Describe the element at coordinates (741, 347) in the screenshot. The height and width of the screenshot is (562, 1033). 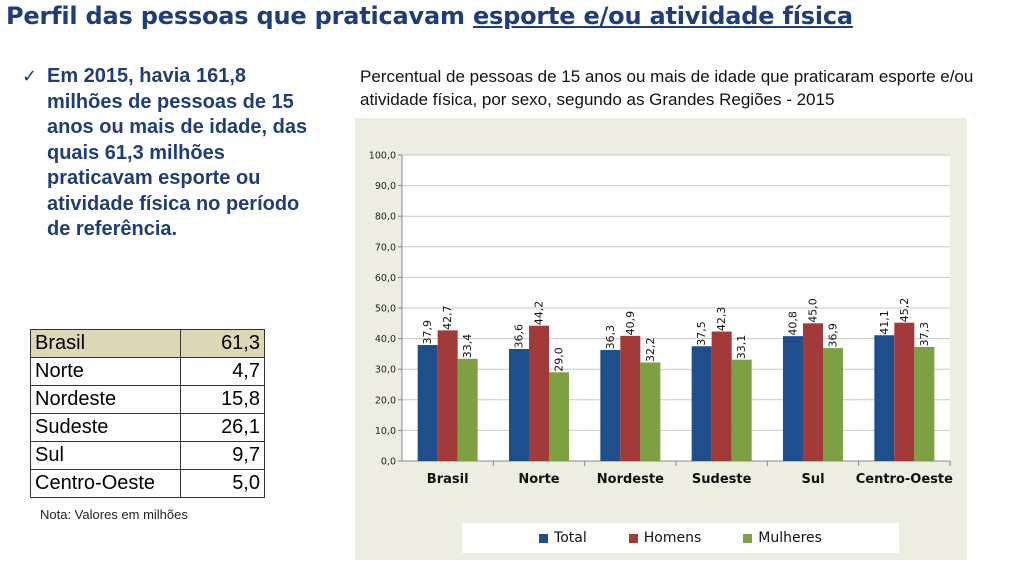
I see `data-label: 33,1` at that location.